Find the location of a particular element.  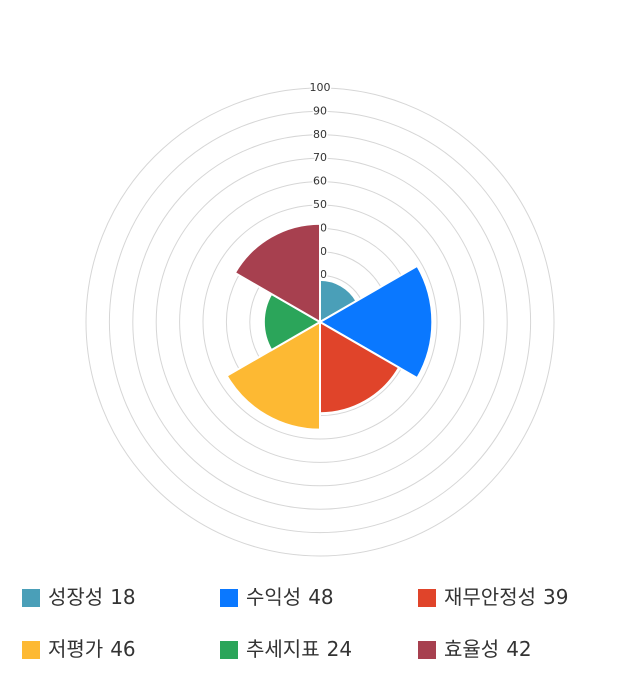

legend-label: 저평가 46 is located at coordinates (92, 649).